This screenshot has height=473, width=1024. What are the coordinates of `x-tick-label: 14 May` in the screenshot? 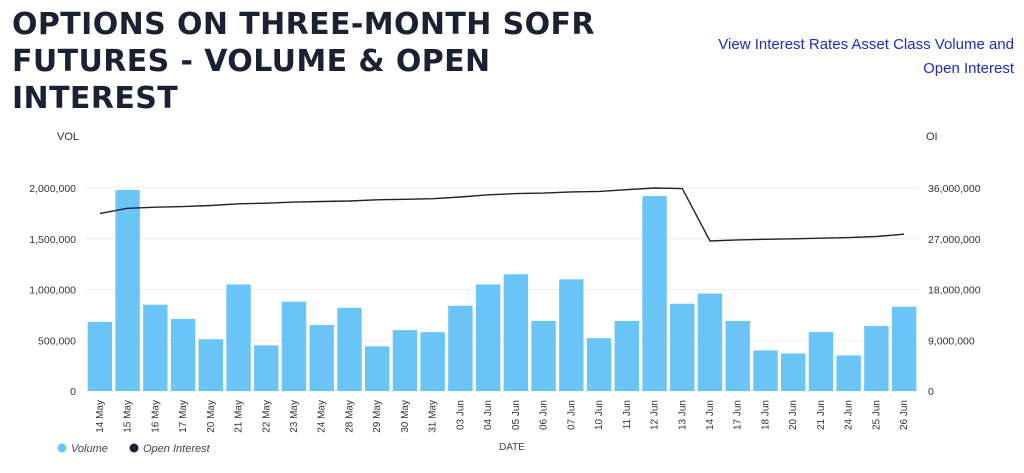 It's located at (100, 416).